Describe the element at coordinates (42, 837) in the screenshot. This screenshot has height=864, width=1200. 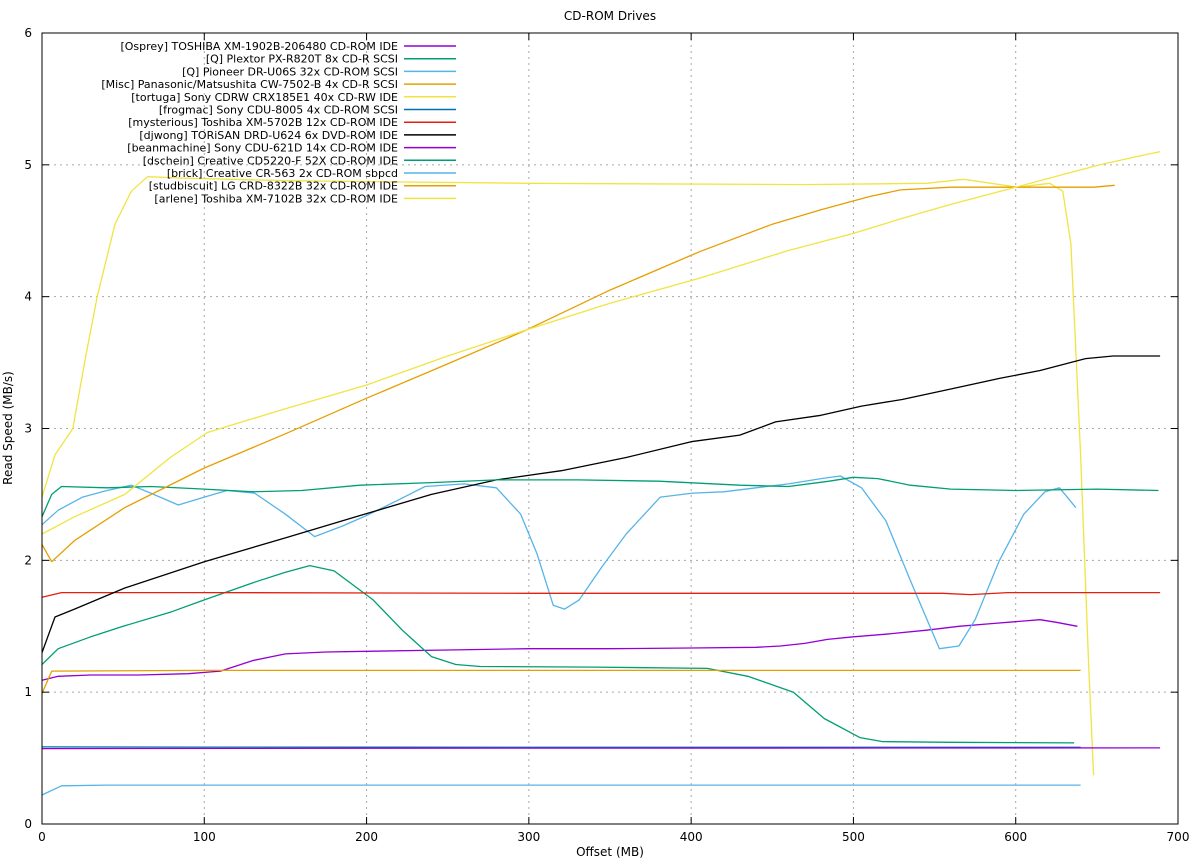
I see `x-tick-label: 0` at that location.